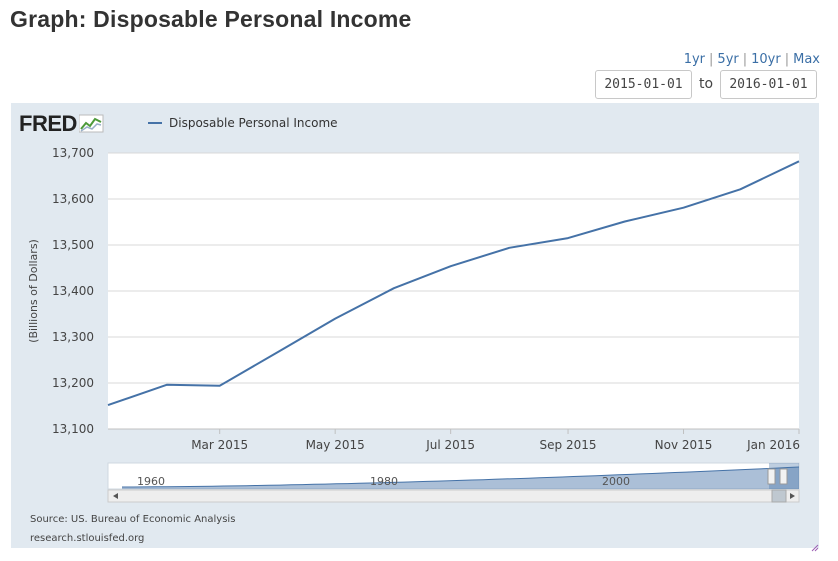  Describe the element at coordinates (87, 538) in the screenshot. I see `source-site-link: research.stlouisfed.org` at that location.